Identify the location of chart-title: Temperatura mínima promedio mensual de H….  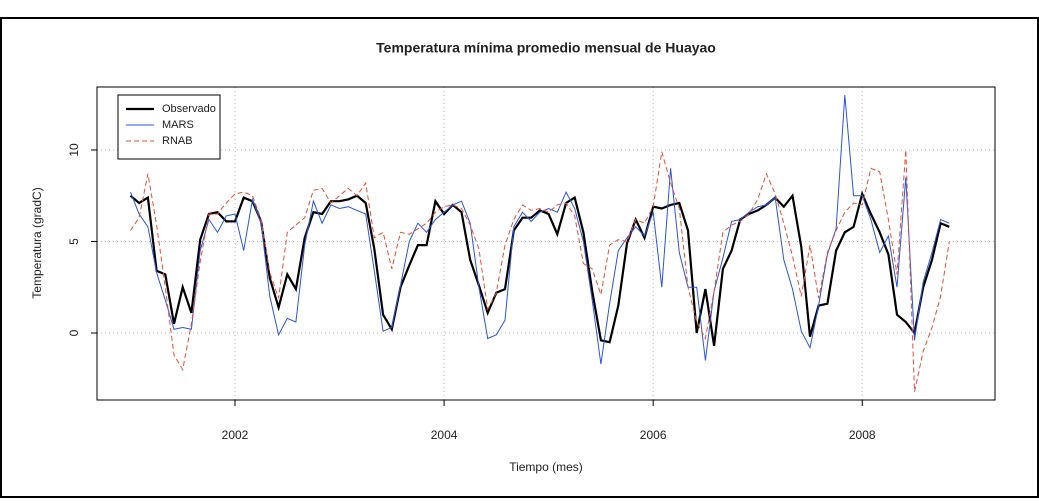
(546, 48).